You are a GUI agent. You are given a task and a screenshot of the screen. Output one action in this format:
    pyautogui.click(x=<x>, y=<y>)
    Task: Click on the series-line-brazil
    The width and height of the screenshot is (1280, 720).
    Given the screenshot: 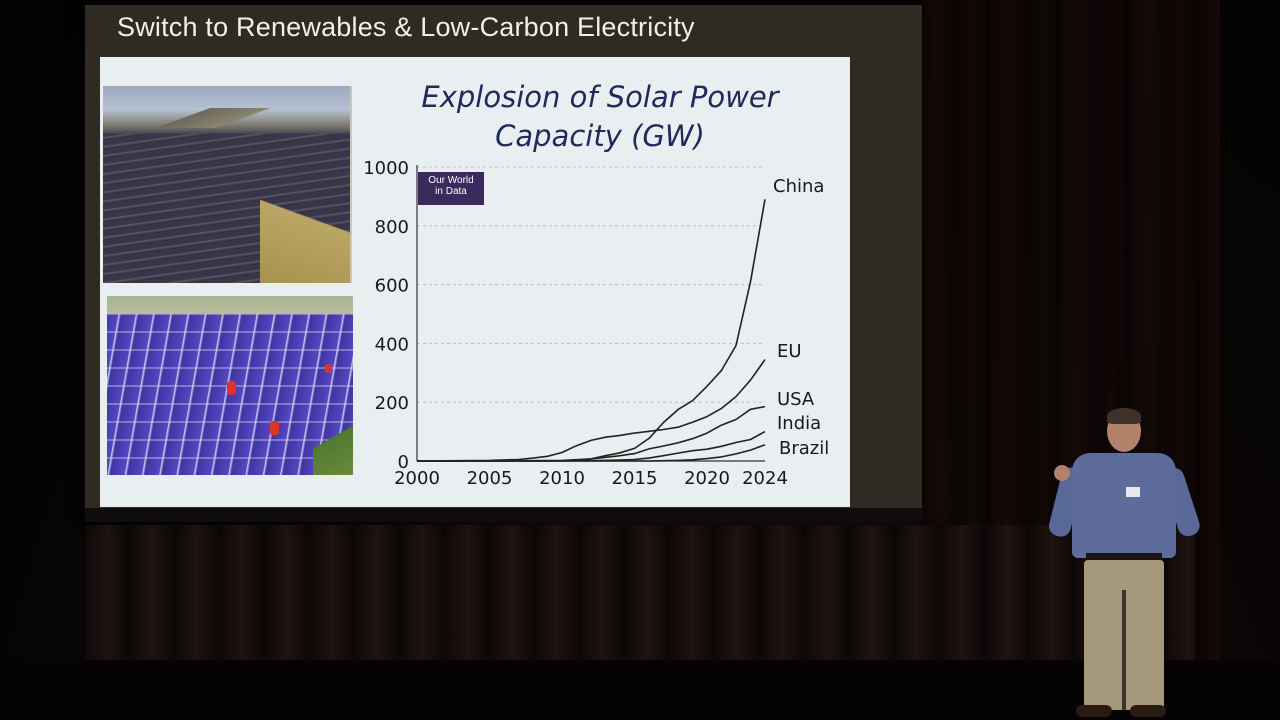 What is the action you would take?
    pyautogui.click(x=591, y=453)
    